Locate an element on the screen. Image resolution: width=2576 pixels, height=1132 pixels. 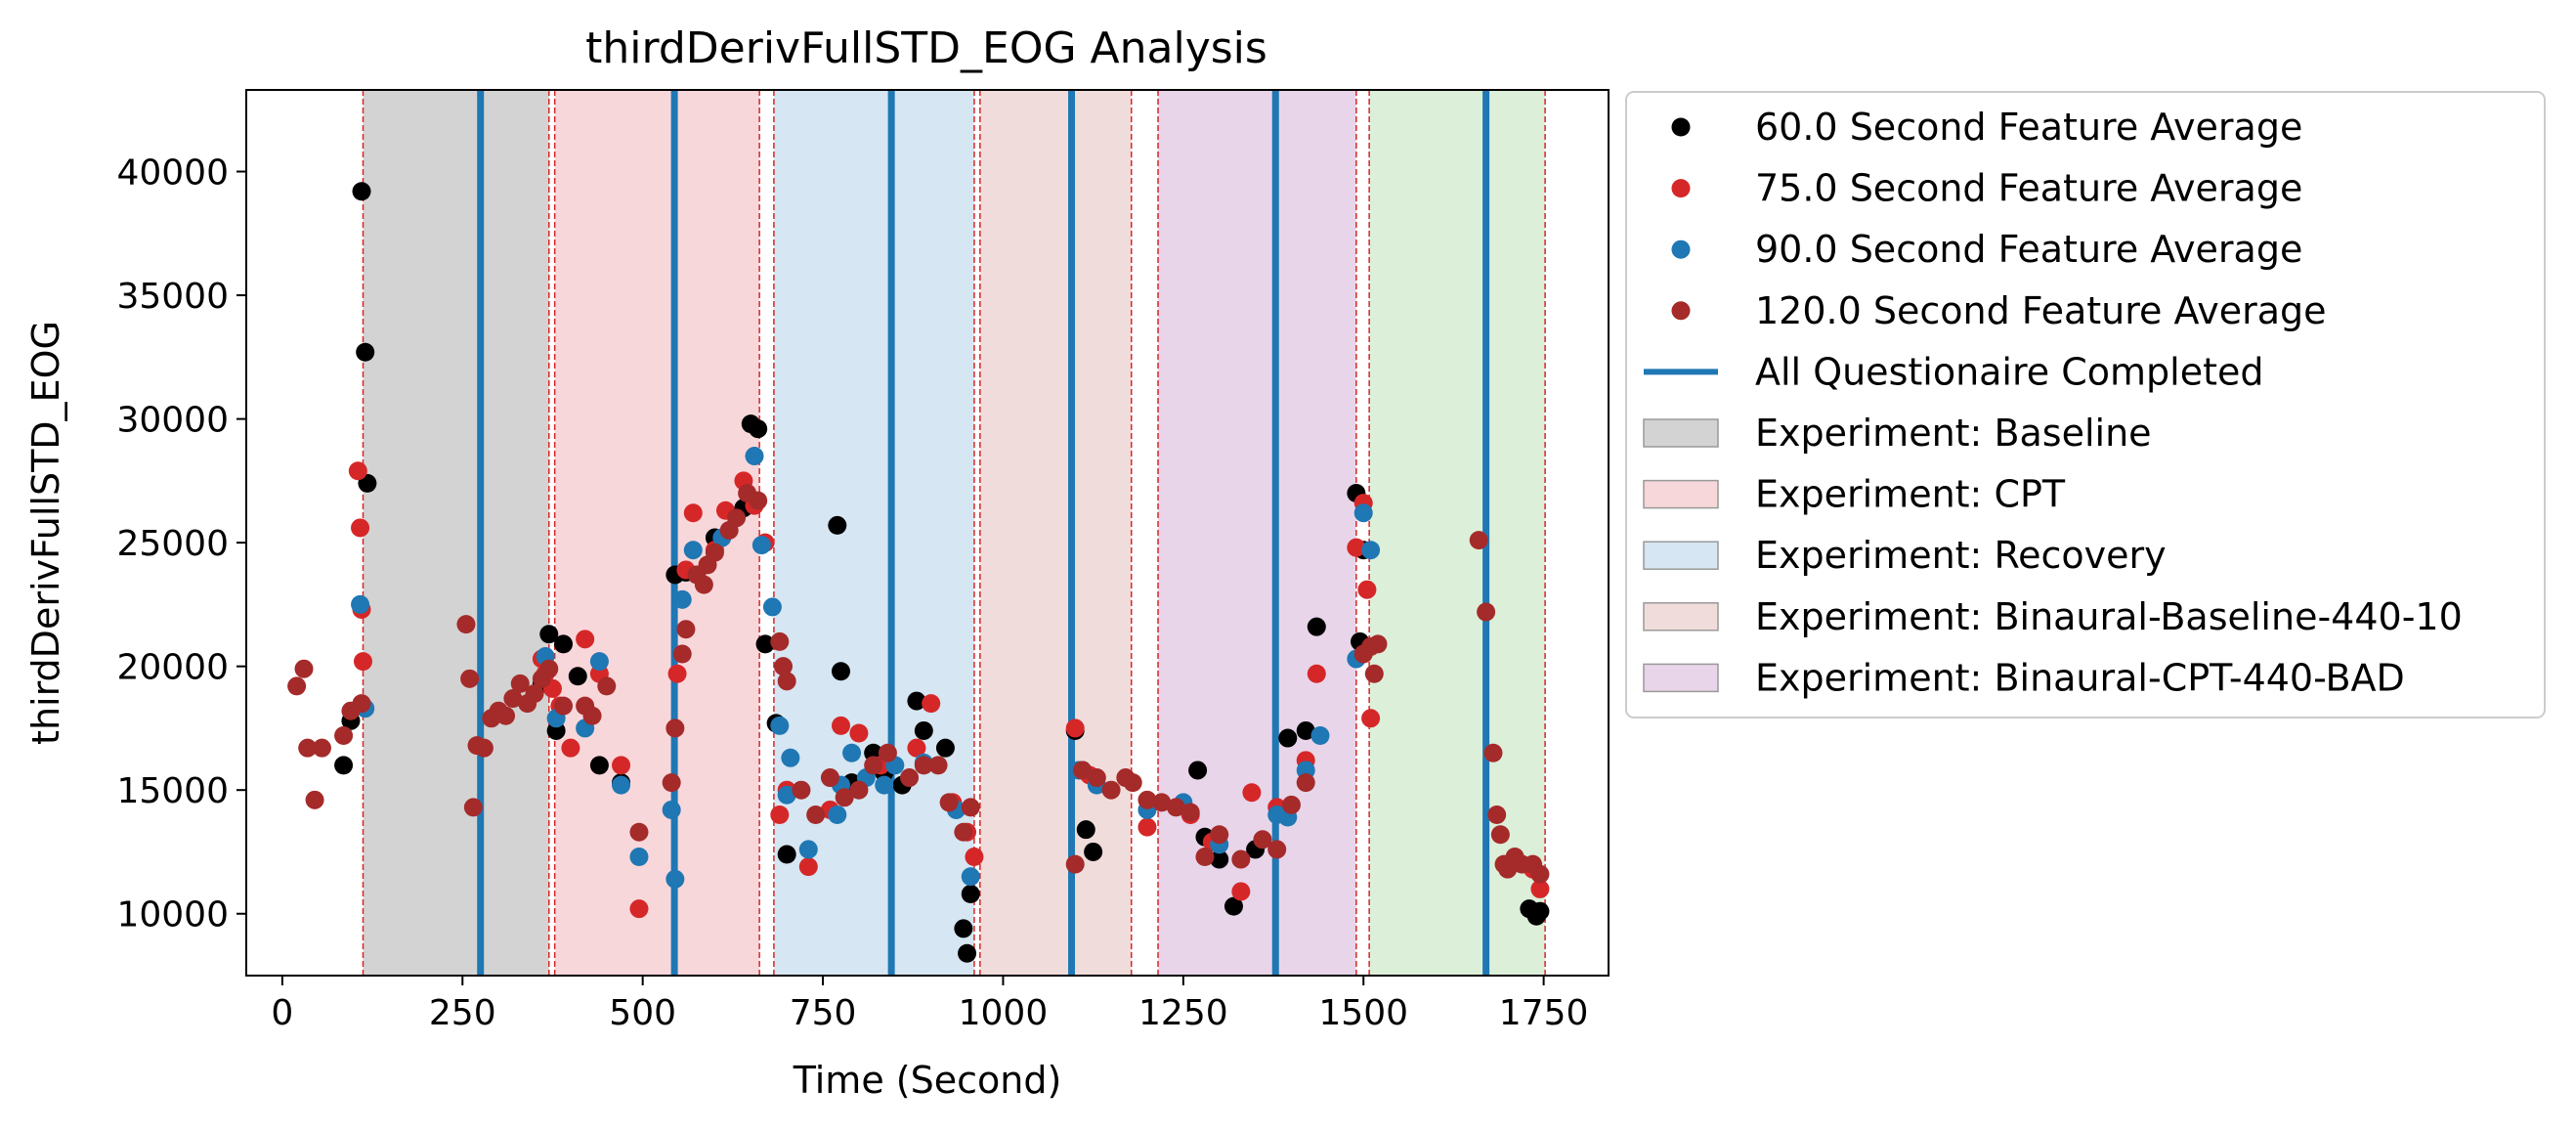
legend-label-5: Experiment: Baseline is located at coordinates (1954, 433).